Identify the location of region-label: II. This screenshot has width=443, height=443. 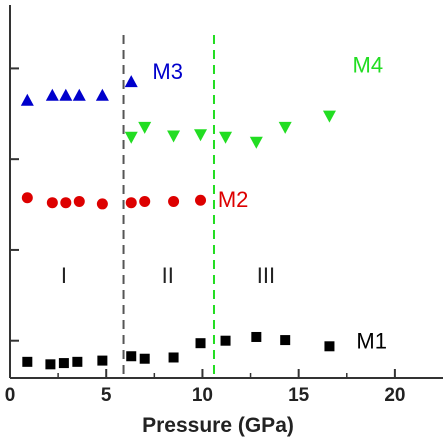
(168, 275).